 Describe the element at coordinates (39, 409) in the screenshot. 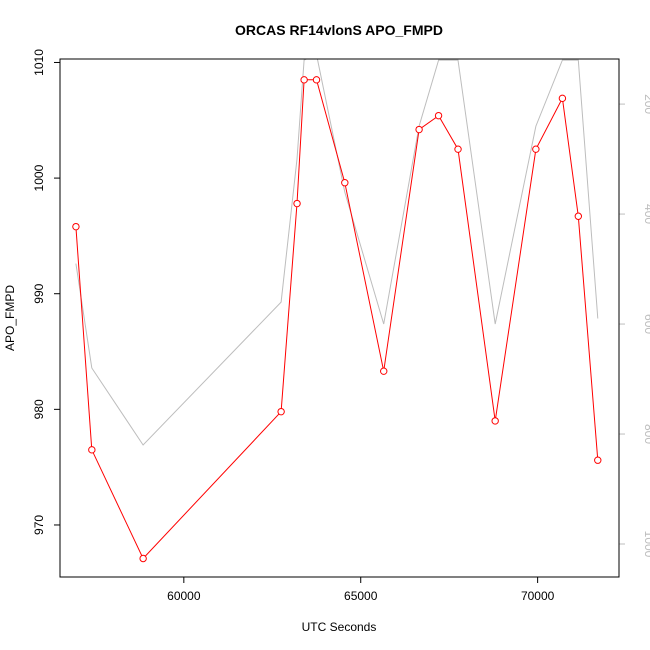

I see `y-tick-label: 980` at that location.